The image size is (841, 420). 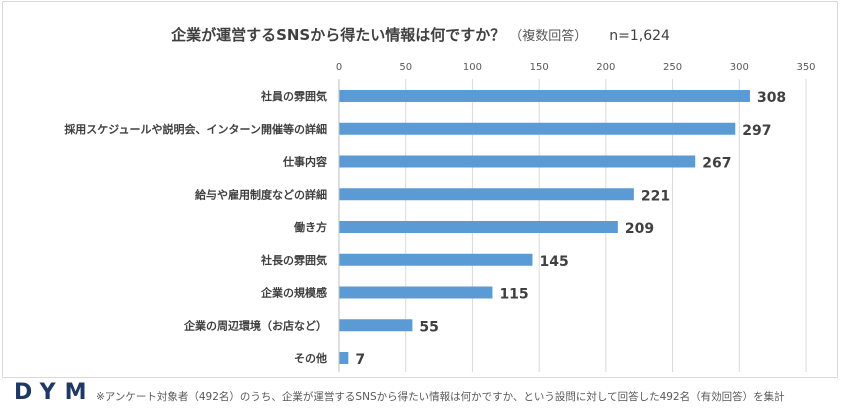 What do you see at coordinates (739, 67) in the screenshot?
I see `tick-label: 300` at bounding box center [739, 67].